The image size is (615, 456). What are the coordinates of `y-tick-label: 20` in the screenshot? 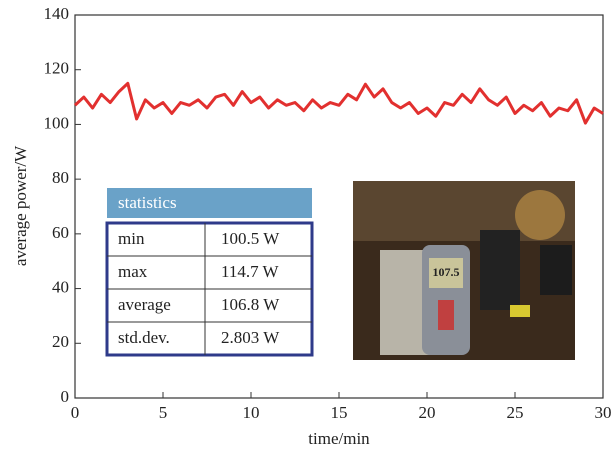 It's located at (60, 341).